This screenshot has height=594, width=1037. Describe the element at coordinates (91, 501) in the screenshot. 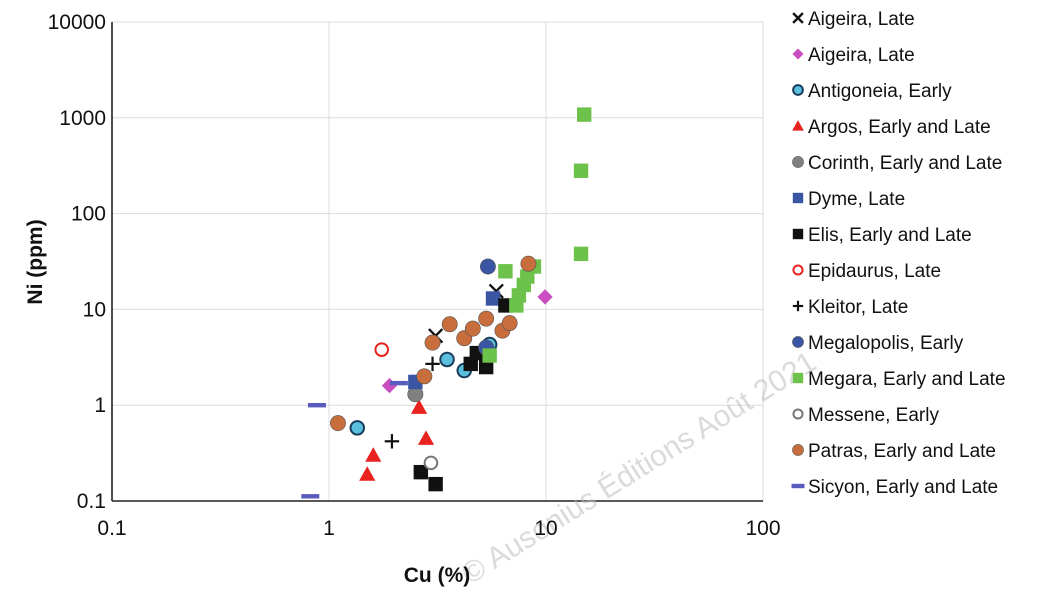

I see `y-tick-label: 0.1` at that location.